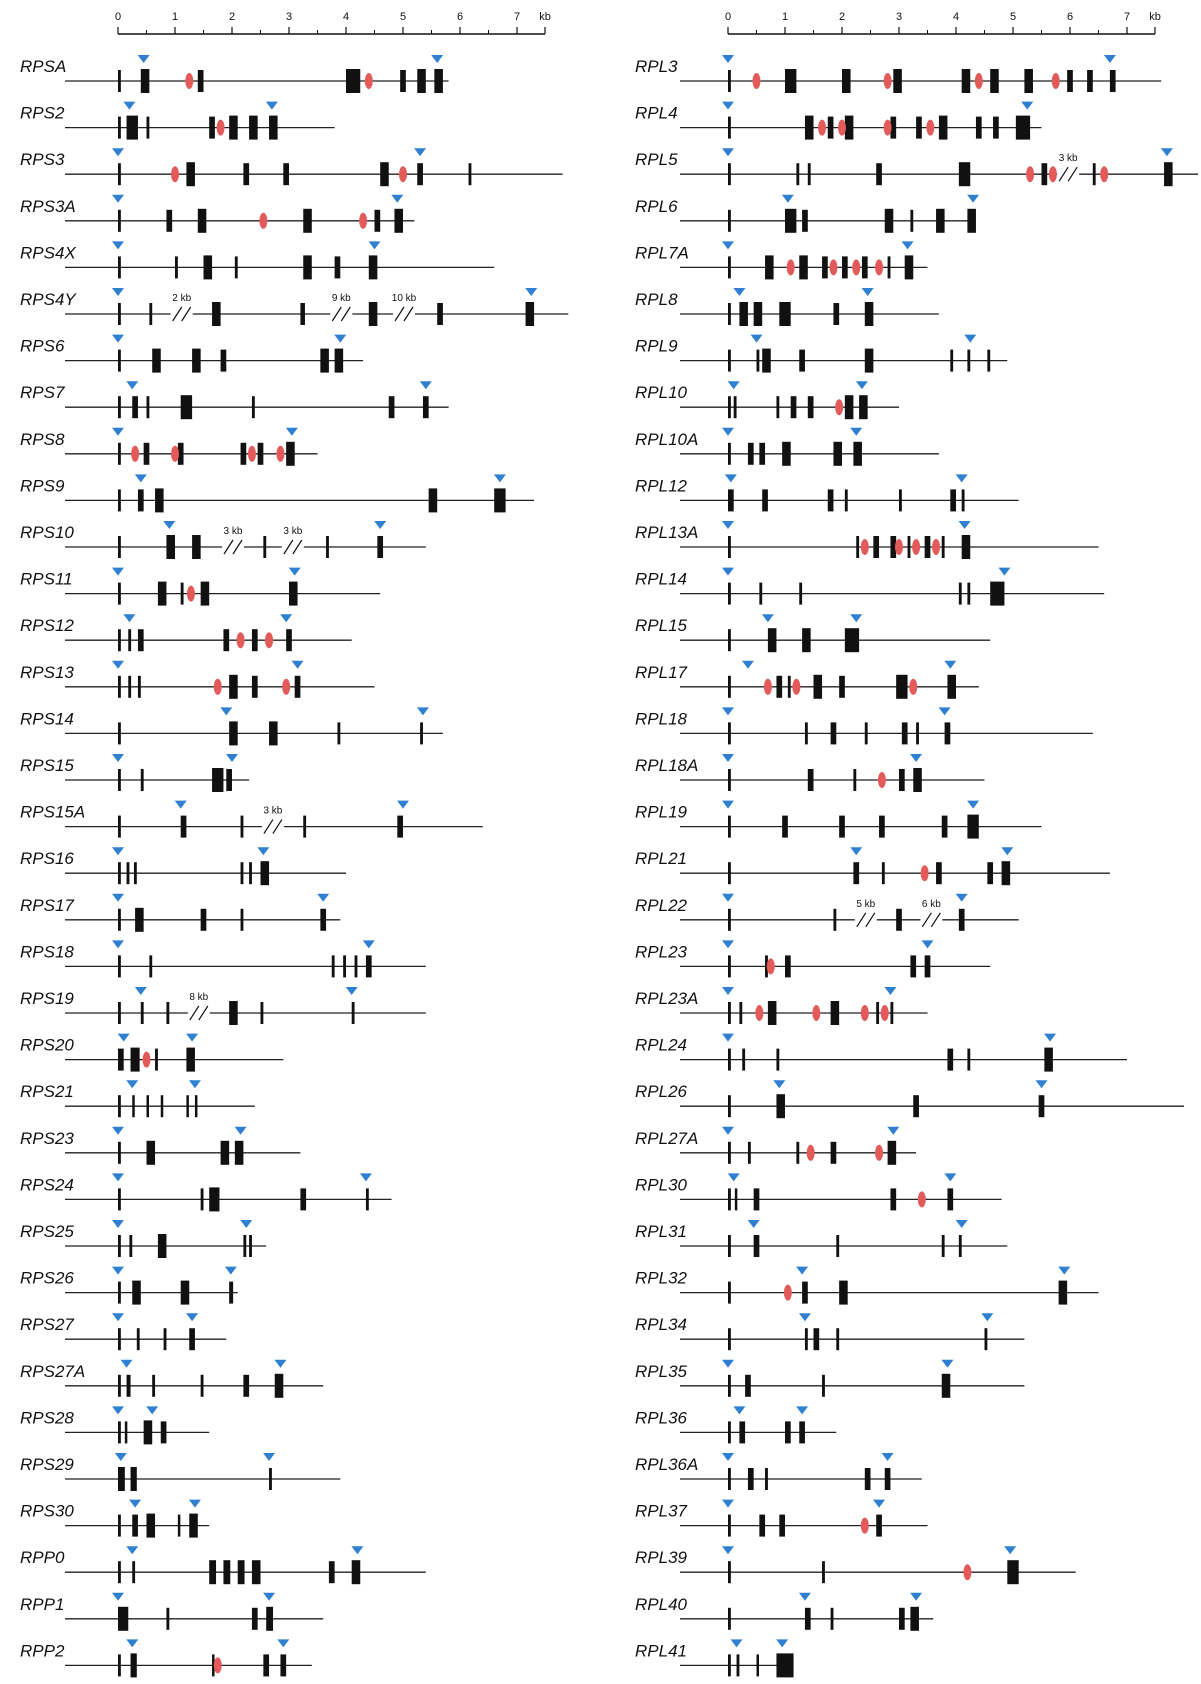  I want to click on gene-row-rps4x: RPS4X, so click(257, 260).